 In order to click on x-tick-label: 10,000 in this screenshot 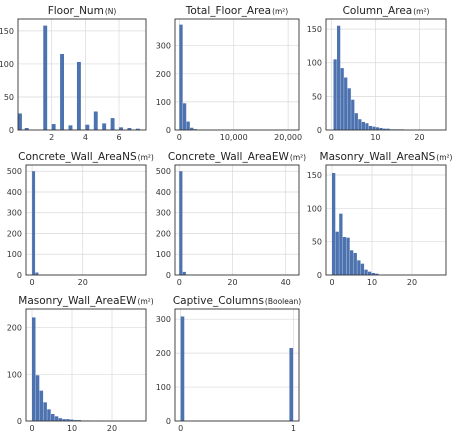, I will do `click(234, 137)`.